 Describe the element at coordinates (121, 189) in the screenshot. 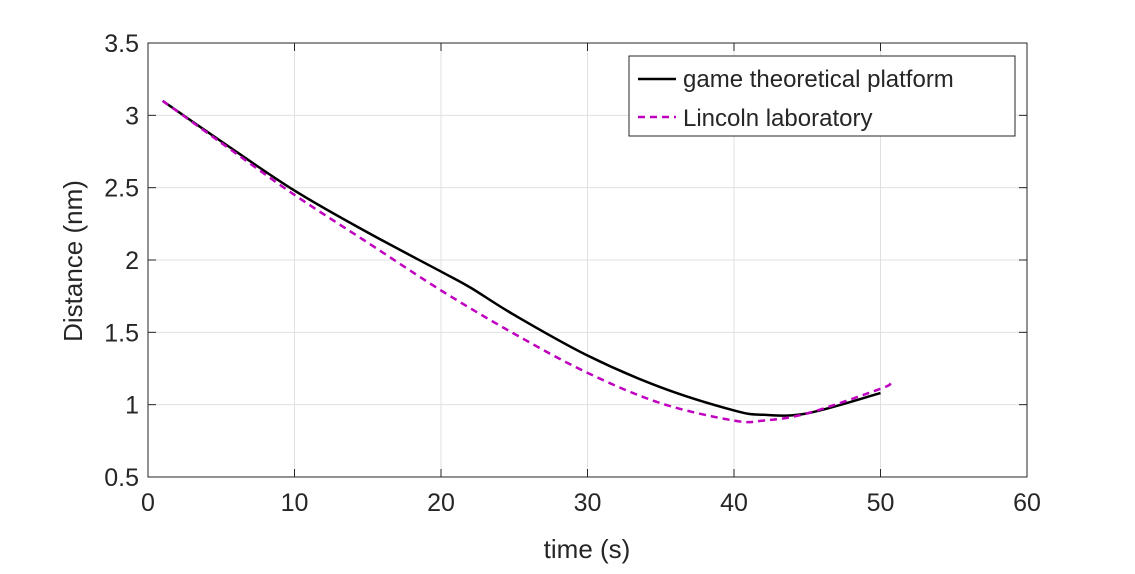

I see `y-tick-label: 2.5` at that location.